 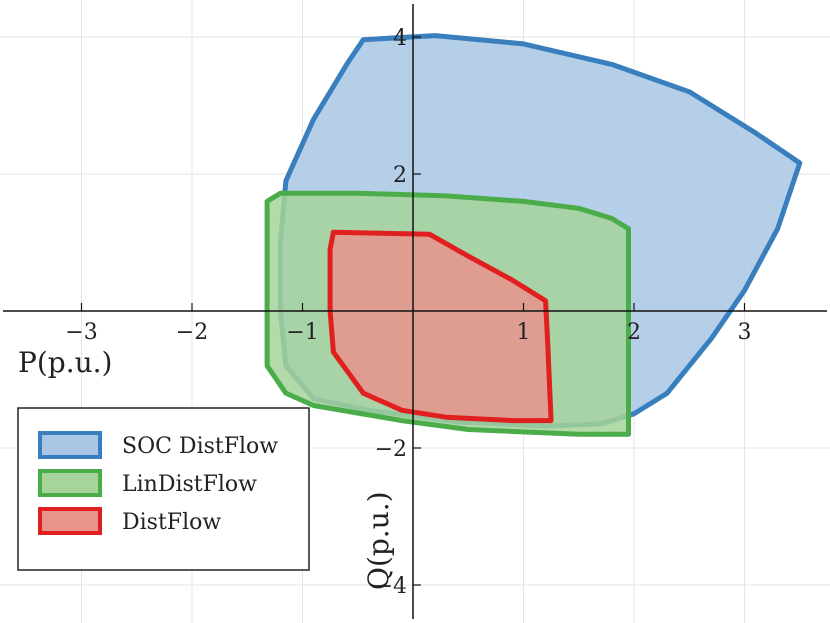 What do you see at coordinates (400, 38) in the screenshot?
I see `y-tick-label: 4` at bounding box center [400, 38].